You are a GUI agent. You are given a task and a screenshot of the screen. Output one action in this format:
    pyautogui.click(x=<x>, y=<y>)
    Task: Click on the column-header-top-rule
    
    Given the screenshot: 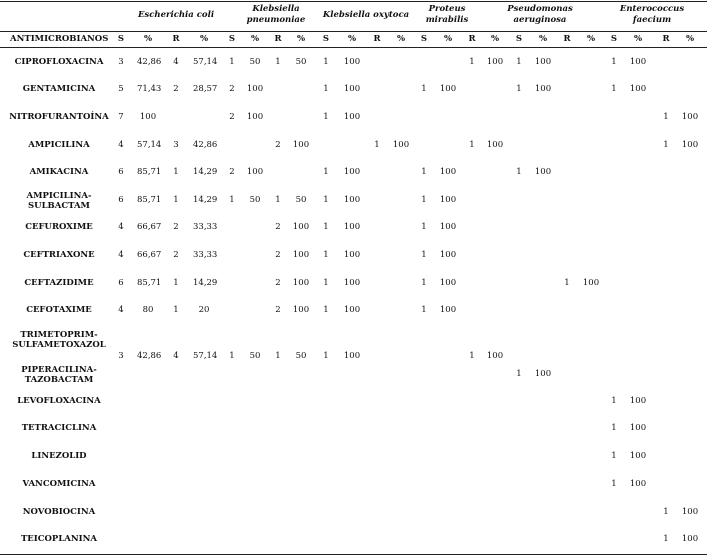 What is the action you would take?
    pyautogui.click(x=353, y=31)
    